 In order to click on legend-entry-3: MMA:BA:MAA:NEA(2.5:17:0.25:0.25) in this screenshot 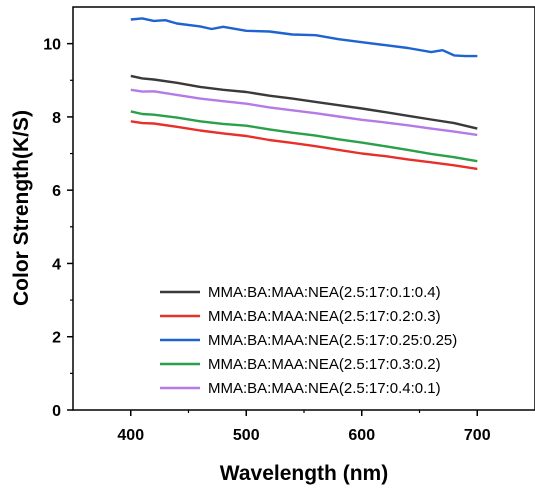, I will do `click(308, 340)`.